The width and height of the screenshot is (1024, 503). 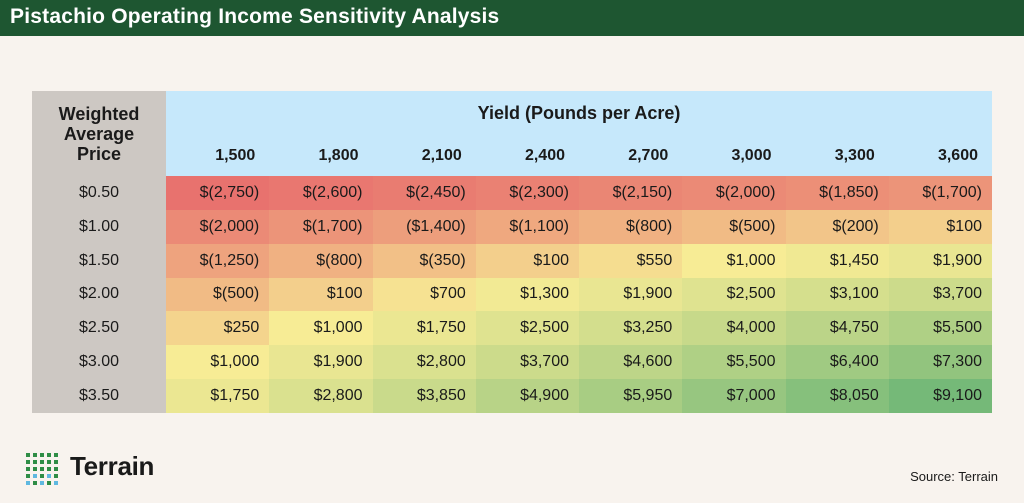 I want to click on table-cell: $(2,300), so click(x=527, y=193).